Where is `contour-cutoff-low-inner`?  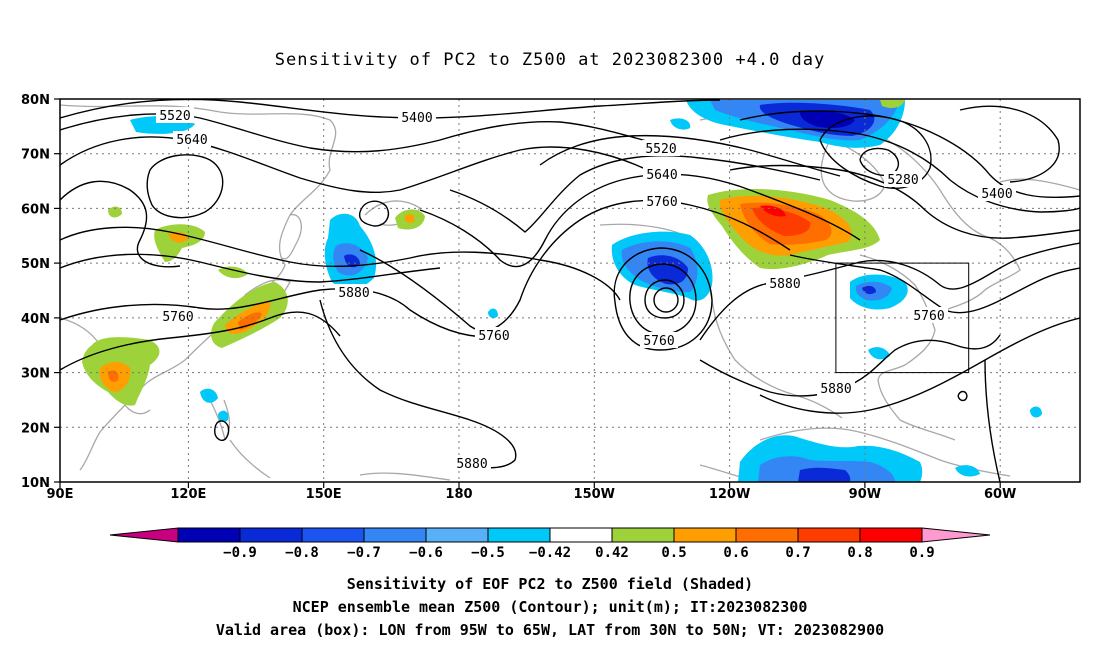 contour-cutoff-low-inner is located at coordinates (664, 299).